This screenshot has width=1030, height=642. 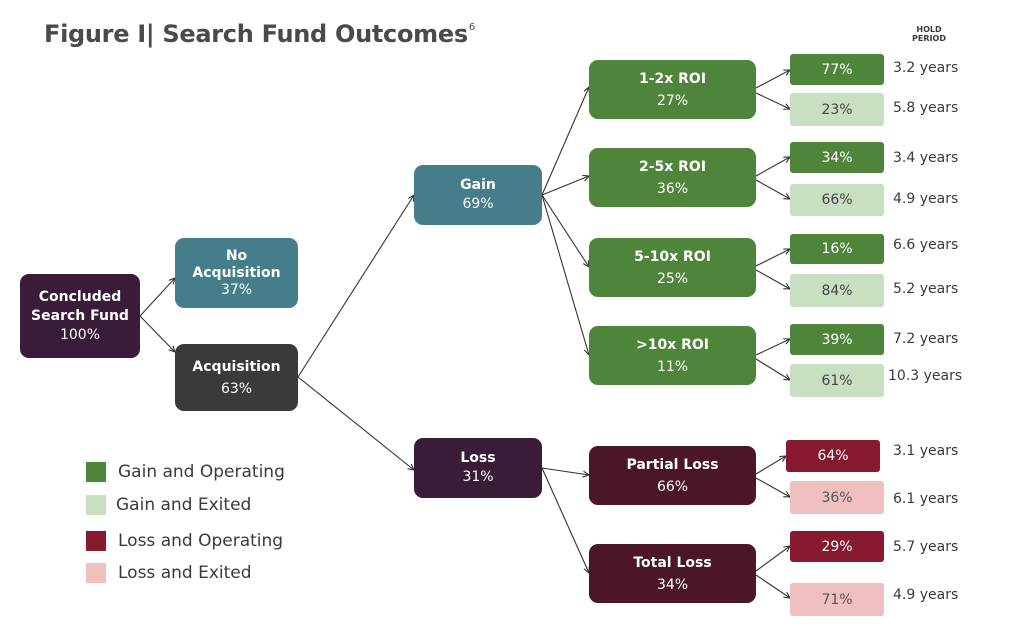 I want to click on node-roi-2-5x: 2-5x ROI 36%, so click(x=672, y=177).